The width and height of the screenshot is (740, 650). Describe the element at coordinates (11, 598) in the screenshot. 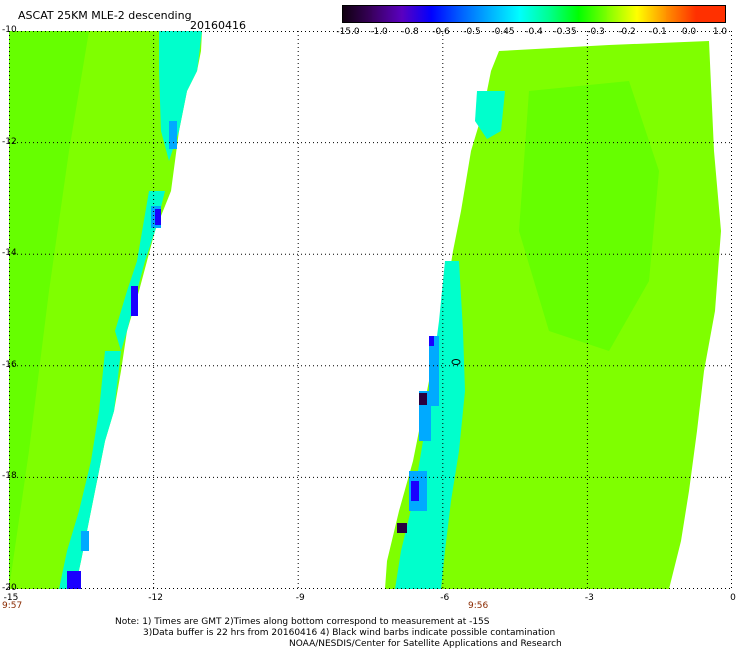

I see `longitude-label: -15` at that location.